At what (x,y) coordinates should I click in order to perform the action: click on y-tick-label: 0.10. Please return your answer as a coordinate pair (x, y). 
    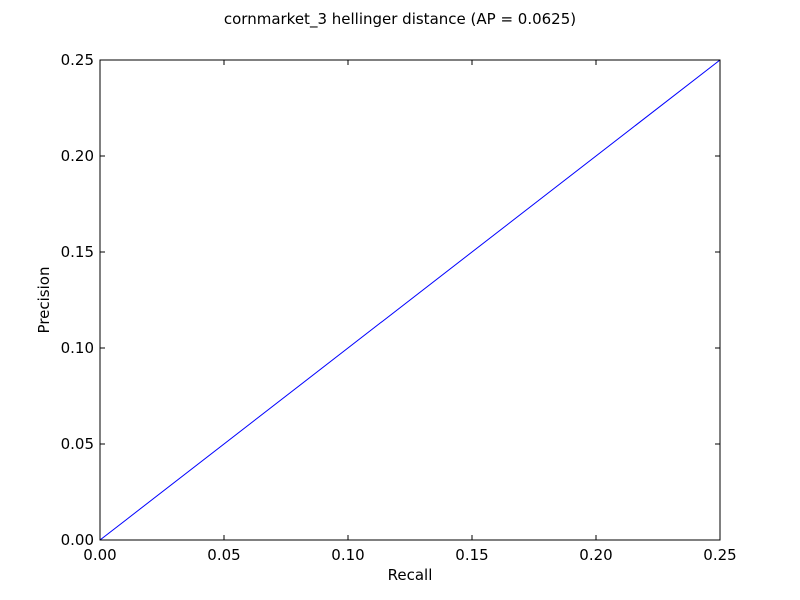
    Looking at the image, I should click on (77, 348).